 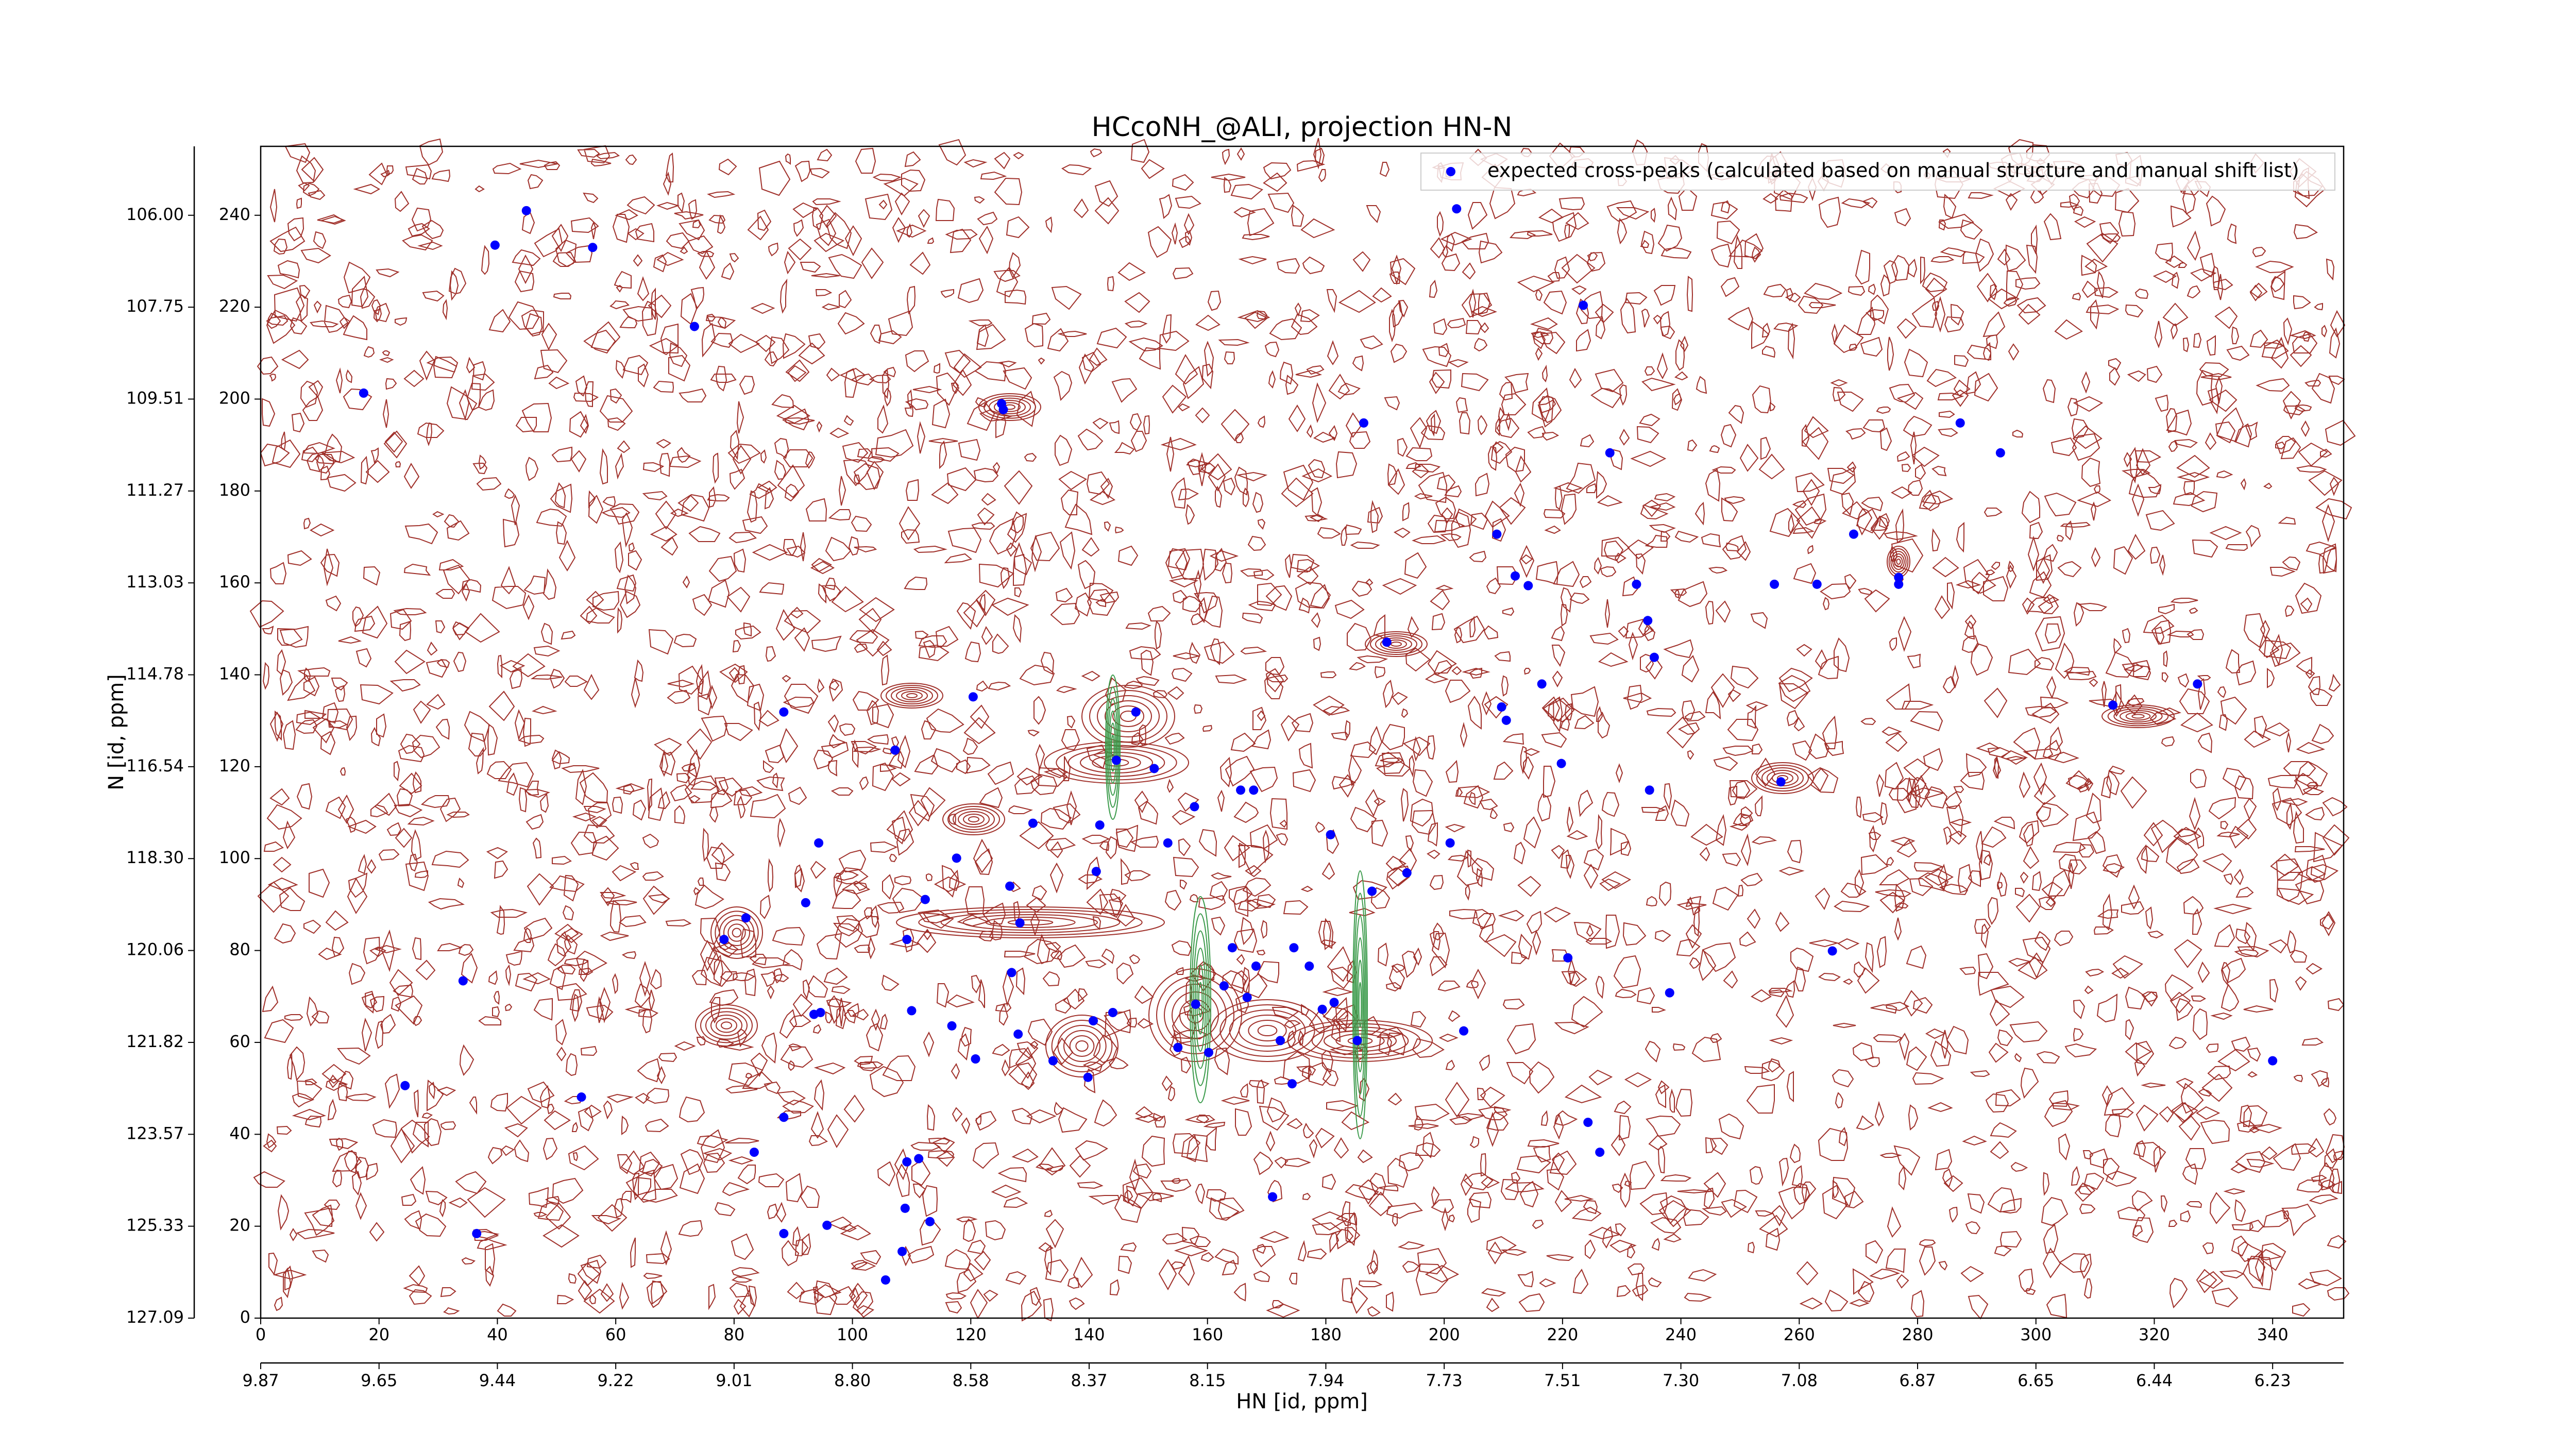 I want to click on x-tick-label: 260, so click(x=1799, y=1334).